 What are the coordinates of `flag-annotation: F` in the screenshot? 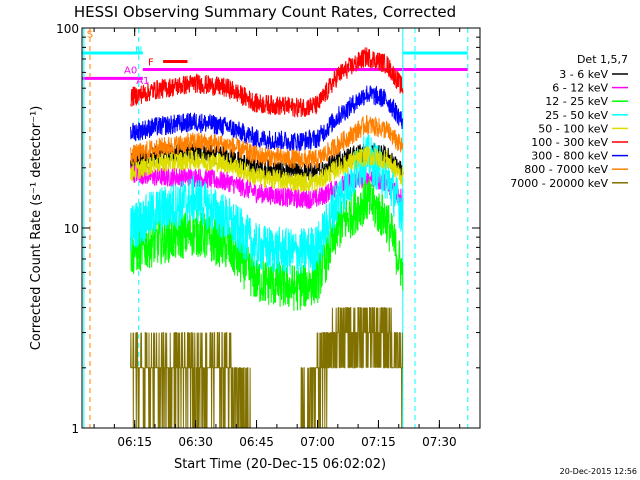 It's located at (151, 62).